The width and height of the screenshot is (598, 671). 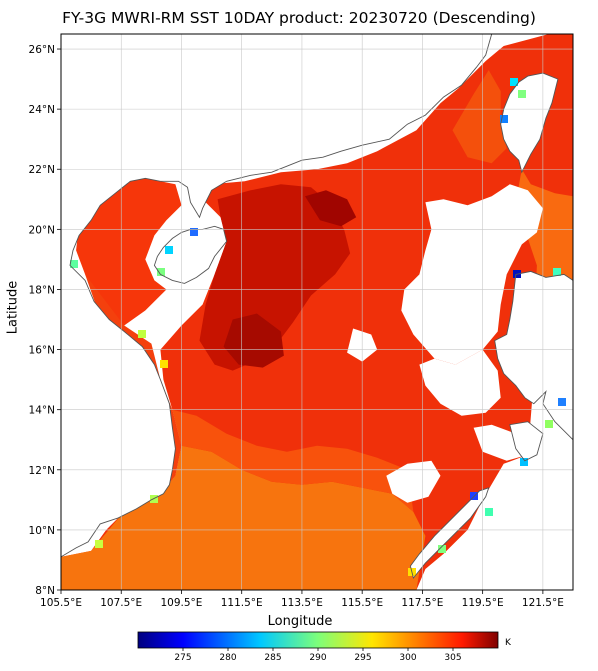 I want to click on y-tick-label: 18°N, so click(x=42, y=290).